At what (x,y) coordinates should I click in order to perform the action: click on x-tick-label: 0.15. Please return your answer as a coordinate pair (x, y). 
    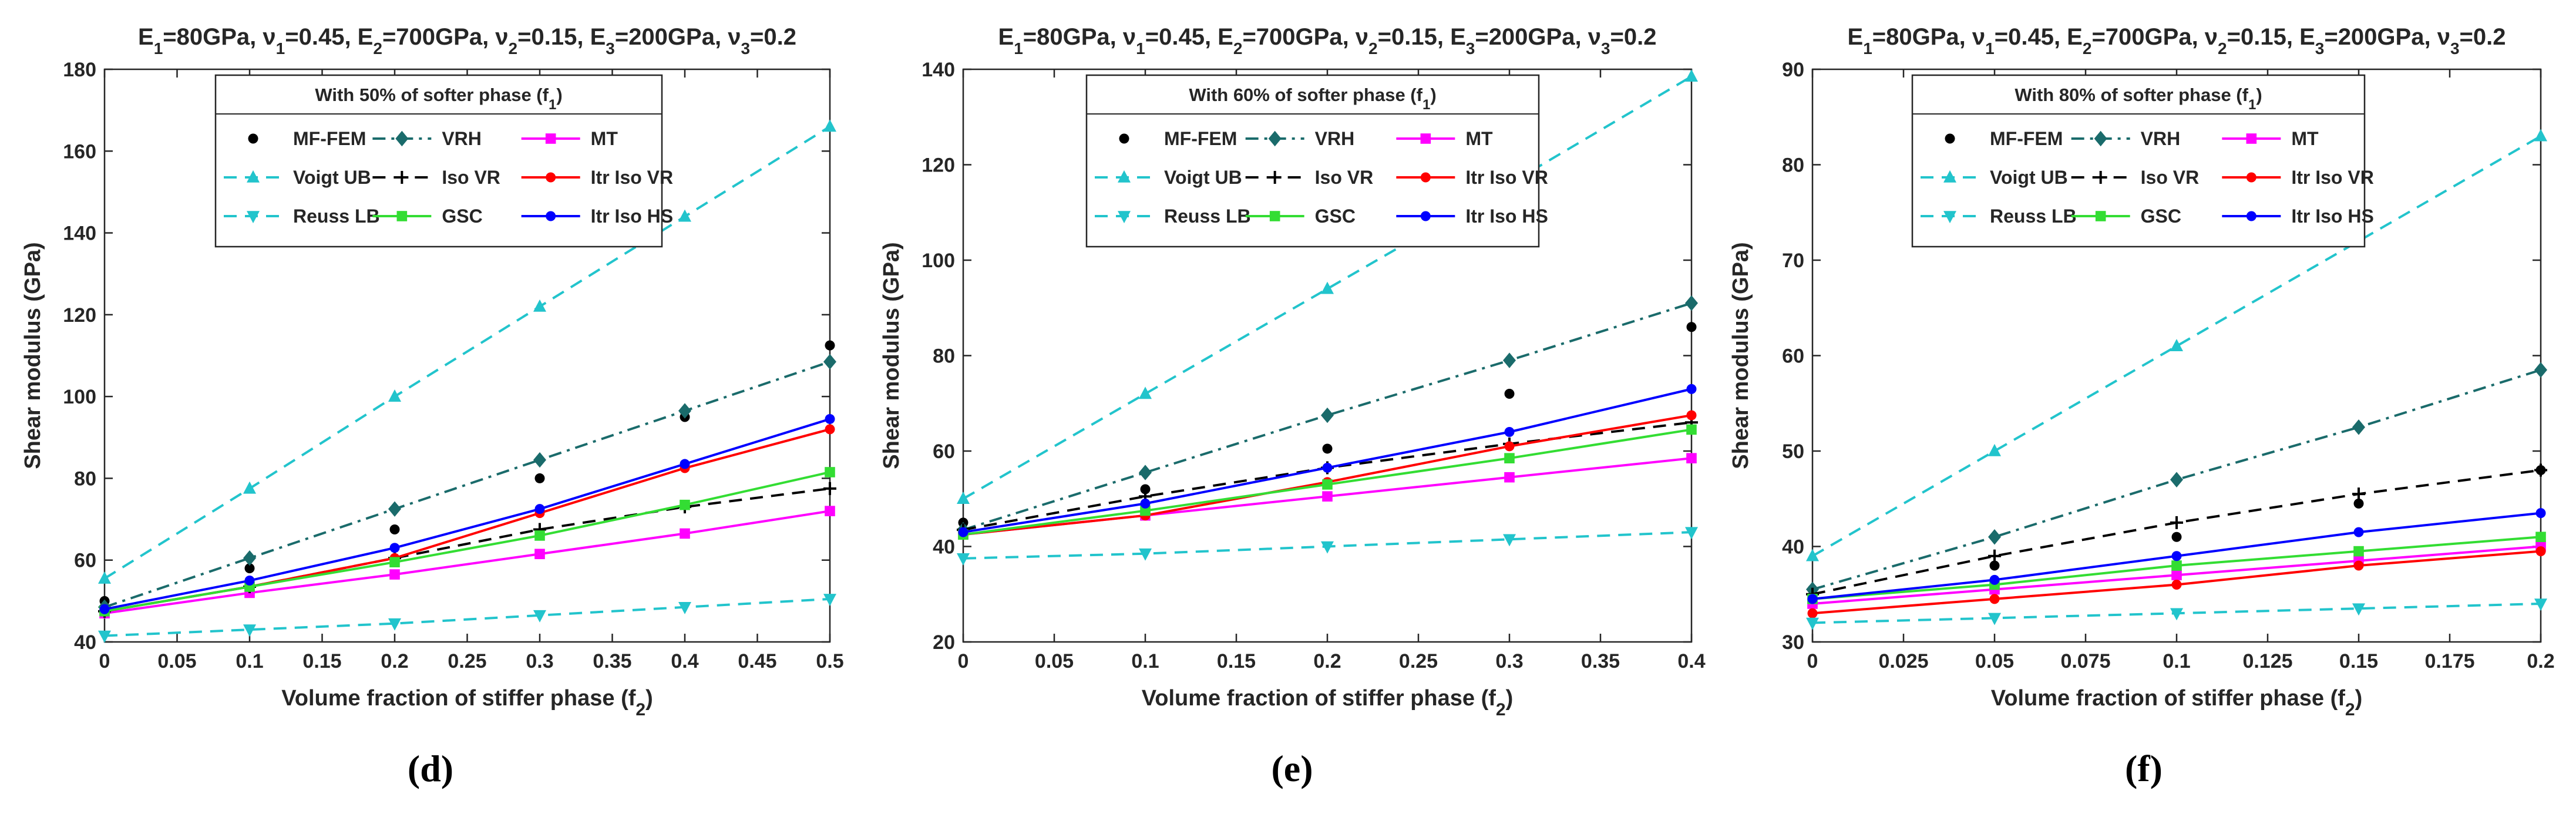
    Looking at the image, I should click on (2358, 661).